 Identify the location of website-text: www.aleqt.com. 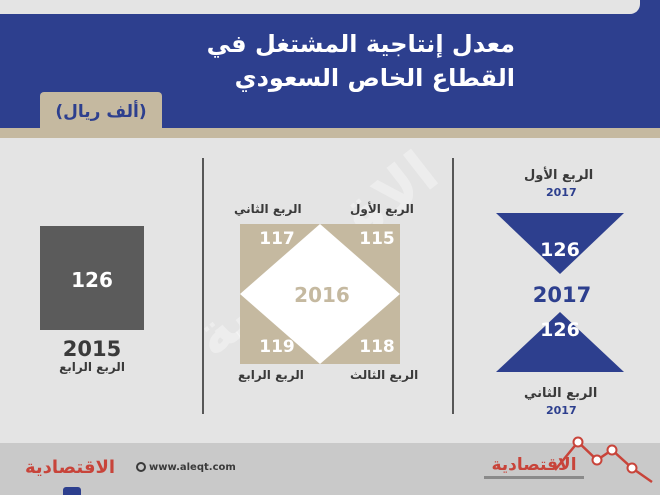
(192, 467).